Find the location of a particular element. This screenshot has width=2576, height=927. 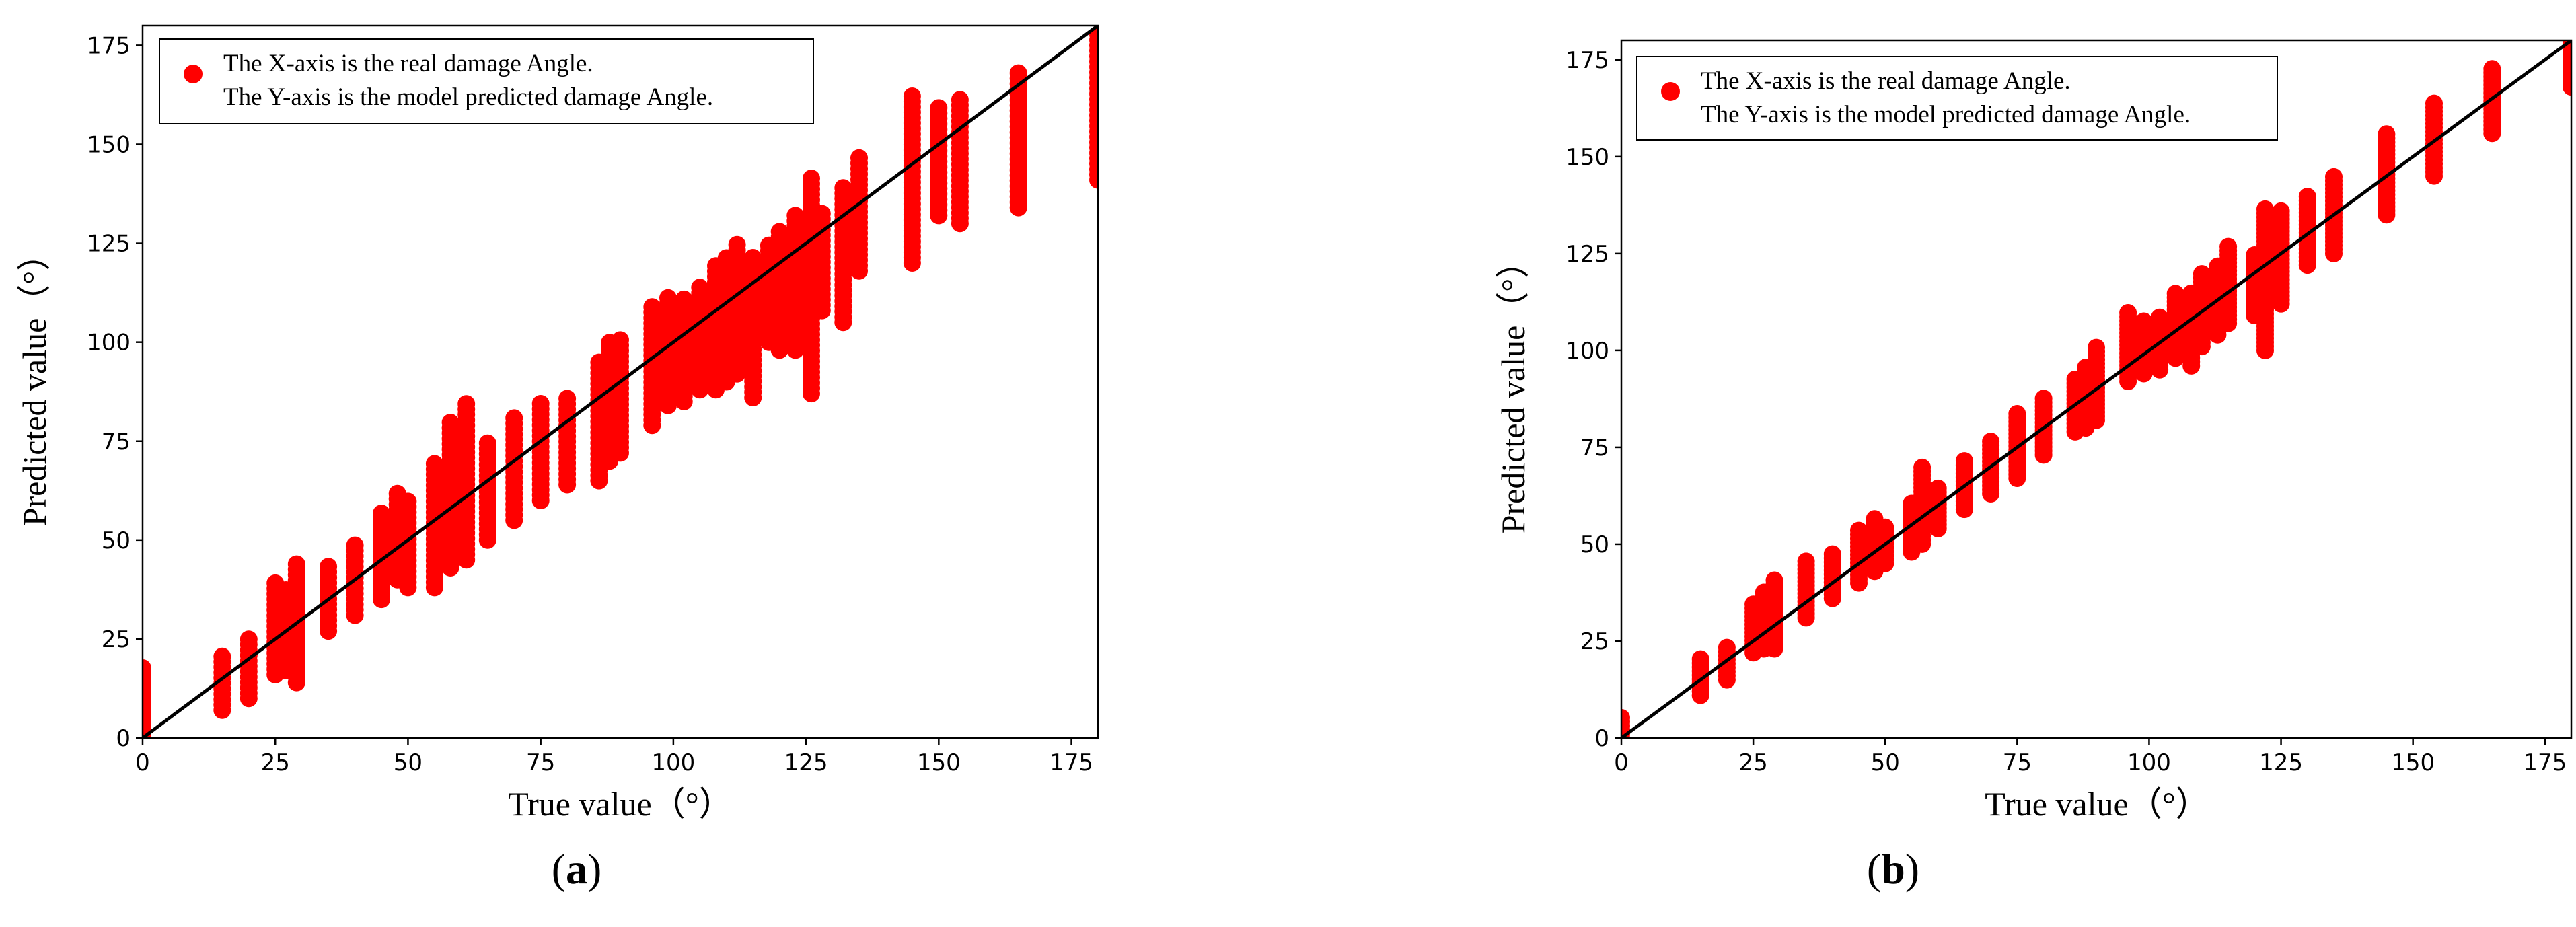

caption-b: (b) is located at coordinates (1893, 869).